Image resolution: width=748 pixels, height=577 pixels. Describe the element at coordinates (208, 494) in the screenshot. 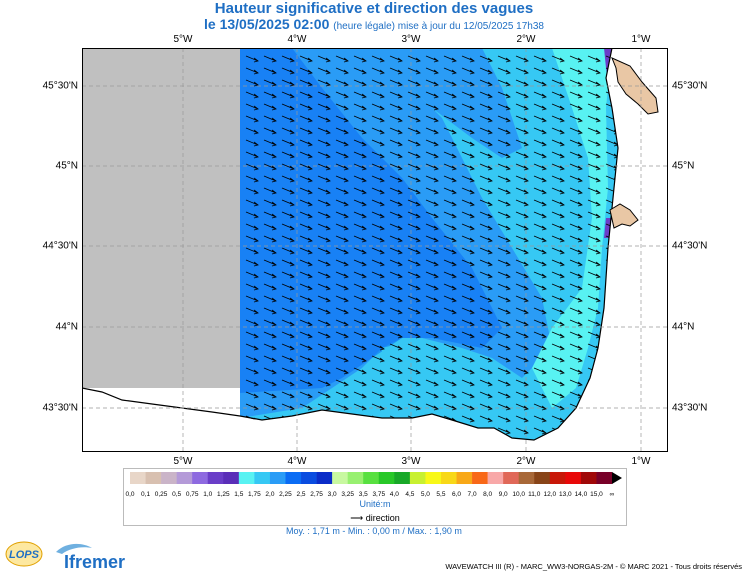

I see `legend-tick-label: 1,0` at that location.